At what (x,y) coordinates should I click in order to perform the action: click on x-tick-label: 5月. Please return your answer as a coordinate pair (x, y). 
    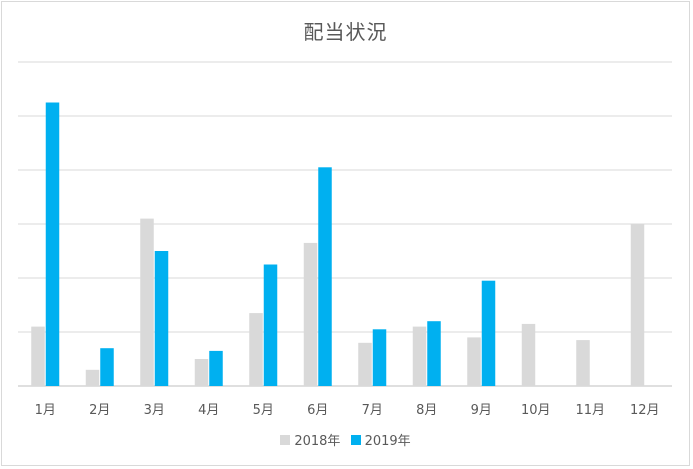
    Looking at the image, I should click on (263, 410).